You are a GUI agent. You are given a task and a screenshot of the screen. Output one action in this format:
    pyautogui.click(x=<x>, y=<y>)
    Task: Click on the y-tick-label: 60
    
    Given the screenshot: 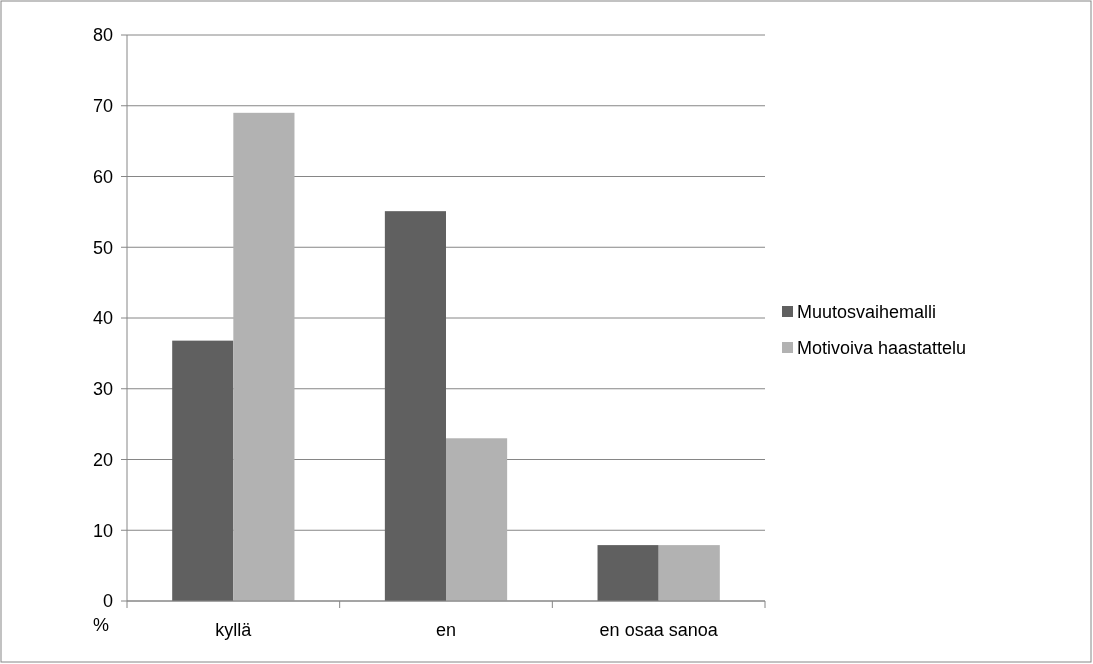 What is the action you would take?
    pyautogui.click(x=102, y=176)
    